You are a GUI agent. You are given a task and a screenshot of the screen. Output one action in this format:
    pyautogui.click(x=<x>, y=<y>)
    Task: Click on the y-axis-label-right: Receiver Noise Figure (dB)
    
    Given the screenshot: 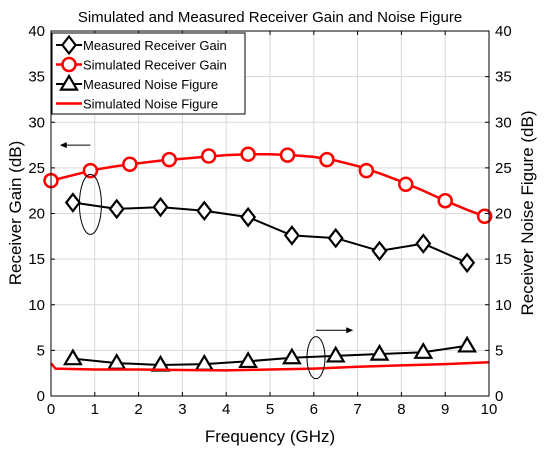 What is the action you would take?
    pyautogui.click(x=527, y=212)
    